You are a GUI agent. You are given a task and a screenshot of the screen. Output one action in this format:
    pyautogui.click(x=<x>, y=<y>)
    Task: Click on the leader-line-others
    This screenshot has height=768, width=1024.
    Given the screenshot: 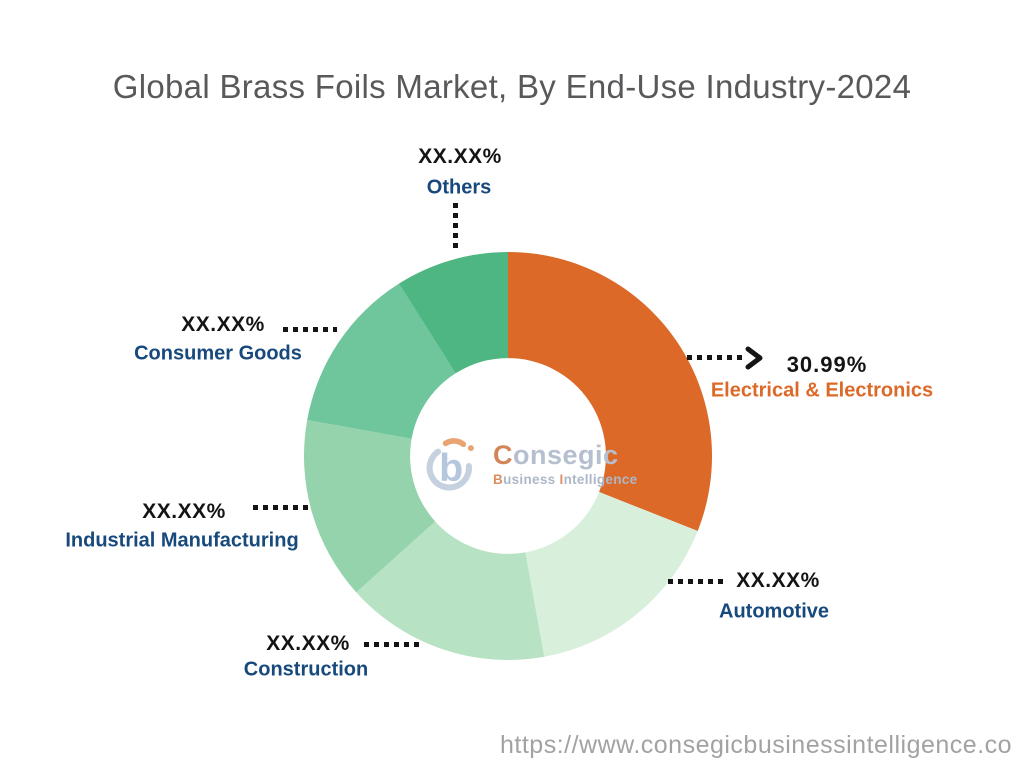 What is the action you would take?
    pyautogui.click(x=455, y=227)
    